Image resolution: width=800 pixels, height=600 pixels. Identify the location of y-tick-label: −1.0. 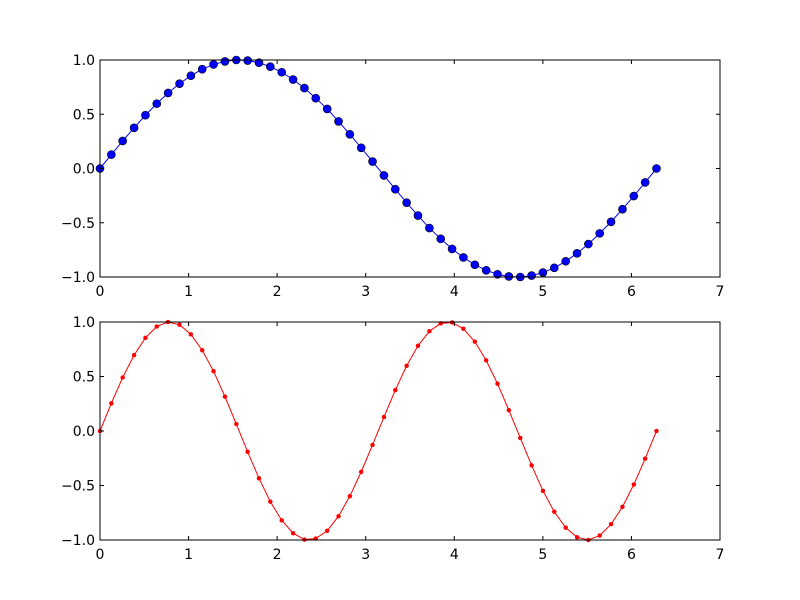
(78, 278).